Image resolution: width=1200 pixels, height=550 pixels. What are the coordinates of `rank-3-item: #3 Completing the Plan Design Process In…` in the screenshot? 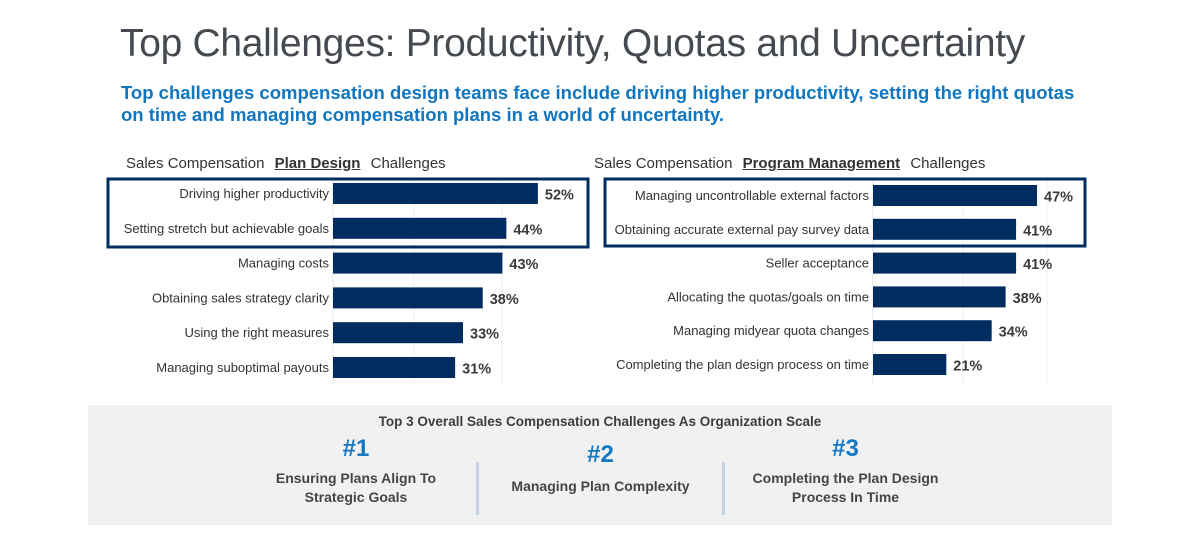 It's located at (845, 471).